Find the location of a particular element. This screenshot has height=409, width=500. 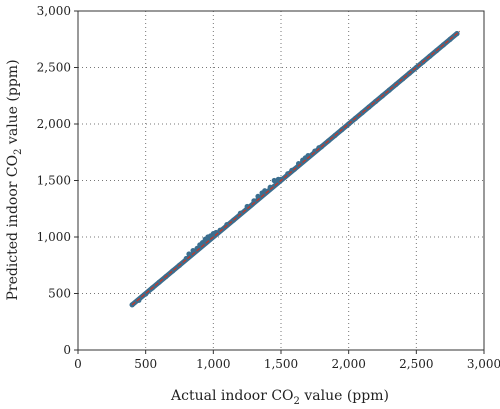

y-tick-label: 2,500 is located at coordinates (54, 68).